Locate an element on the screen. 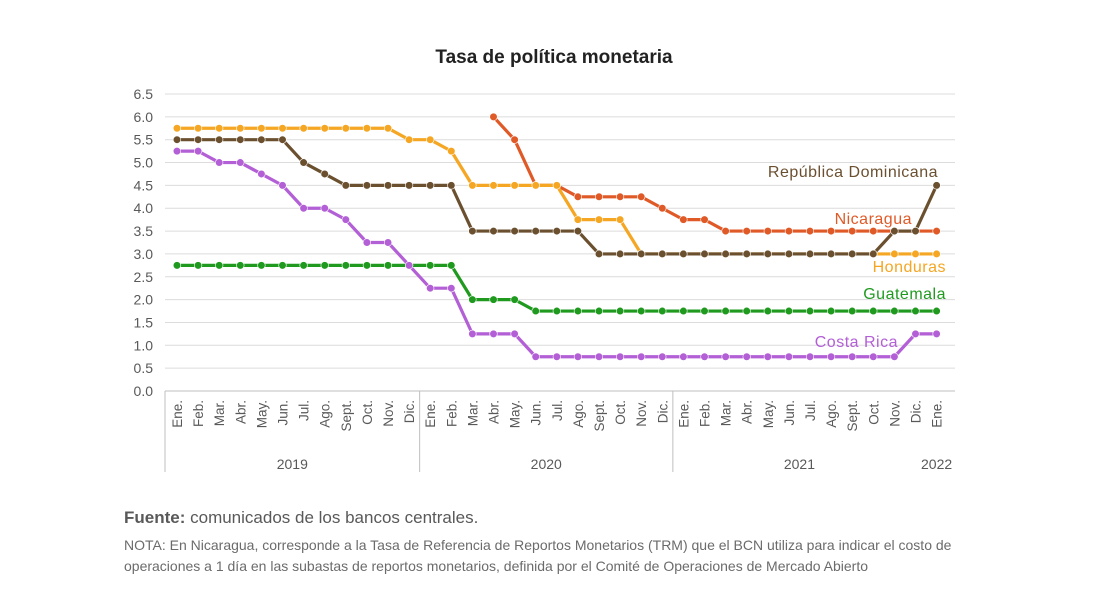 The height and width of the screenshot is (613, 1108). year-label: 2021 is located at coordinates (799, 464).